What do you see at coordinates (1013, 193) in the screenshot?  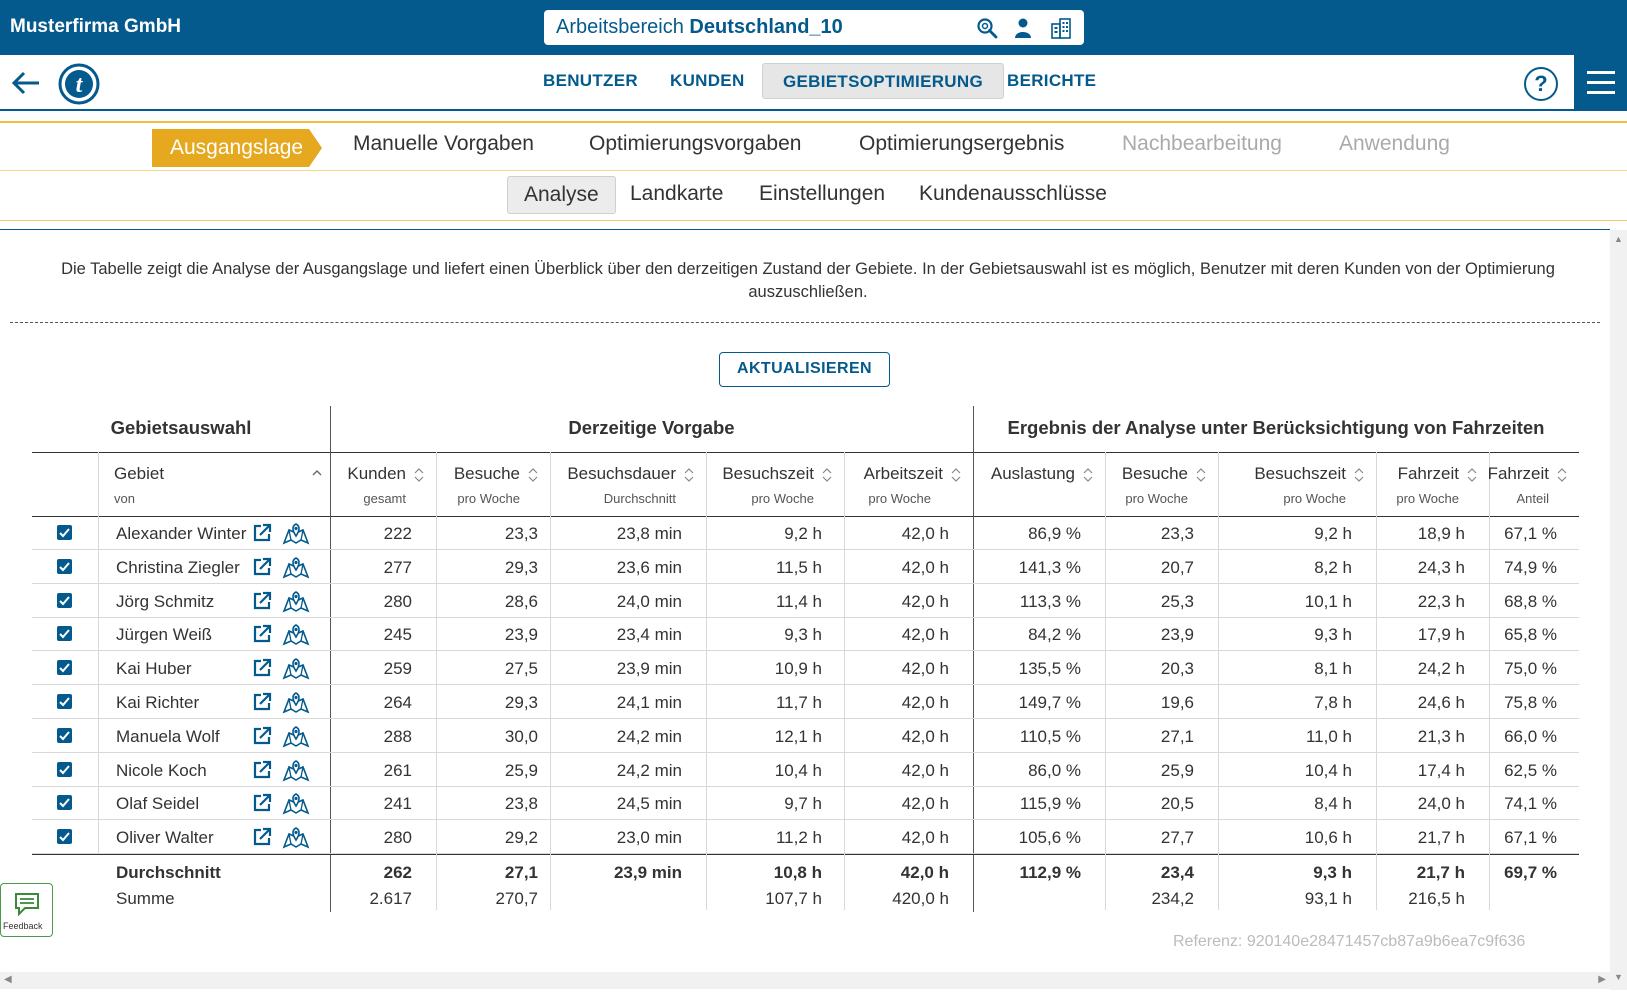 I see `subtab-kundenausschluesse: Kundenausschlüsse` at bounding box center [1013, 193].